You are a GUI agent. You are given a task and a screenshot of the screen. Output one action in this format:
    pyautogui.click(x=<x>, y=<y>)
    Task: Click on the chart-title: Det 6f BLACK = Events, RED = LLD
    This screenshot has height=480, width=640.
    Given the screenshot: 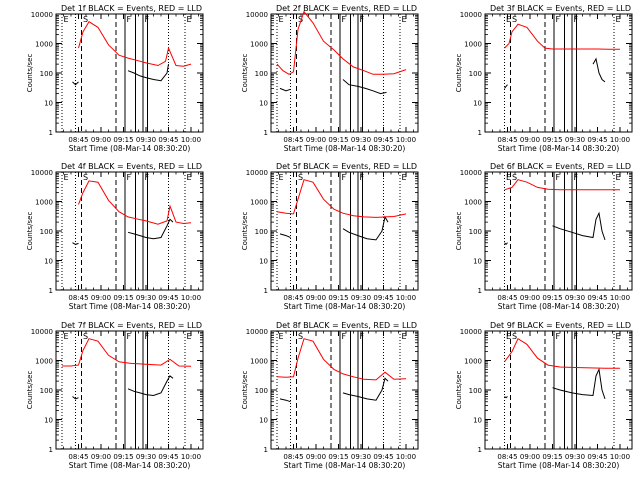 What is the action you would take?
    pyautogui.click(x=560, y=166)
    